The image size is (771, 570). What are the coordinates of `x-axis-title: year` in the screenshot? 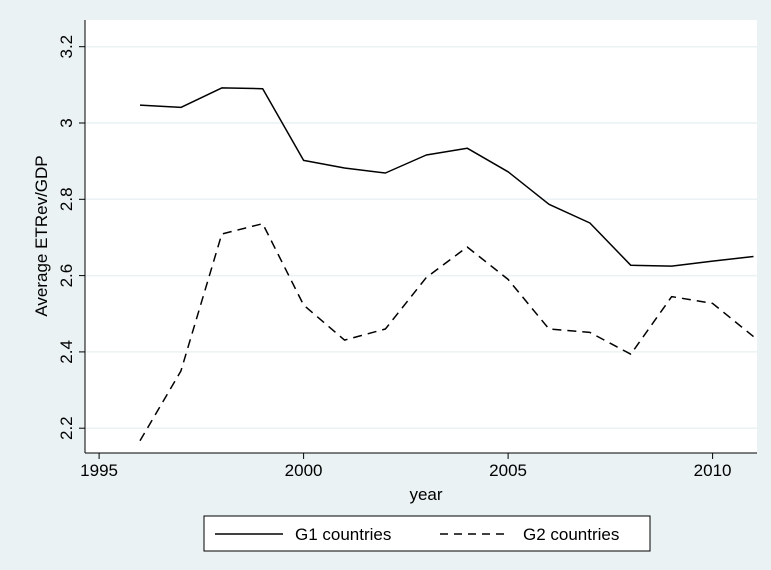 It's located at (425, 494).